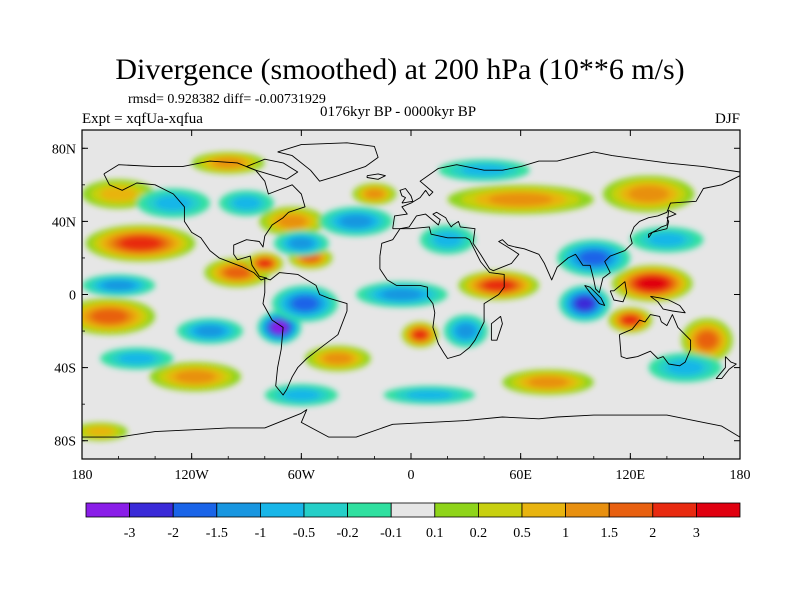 Image resolution: width=800 pixels, height=600 pixels. What do you see at coordinates (652, 533) in the screenshot?
I see `colorbar-label: 2` at bounding box center [652, 533].